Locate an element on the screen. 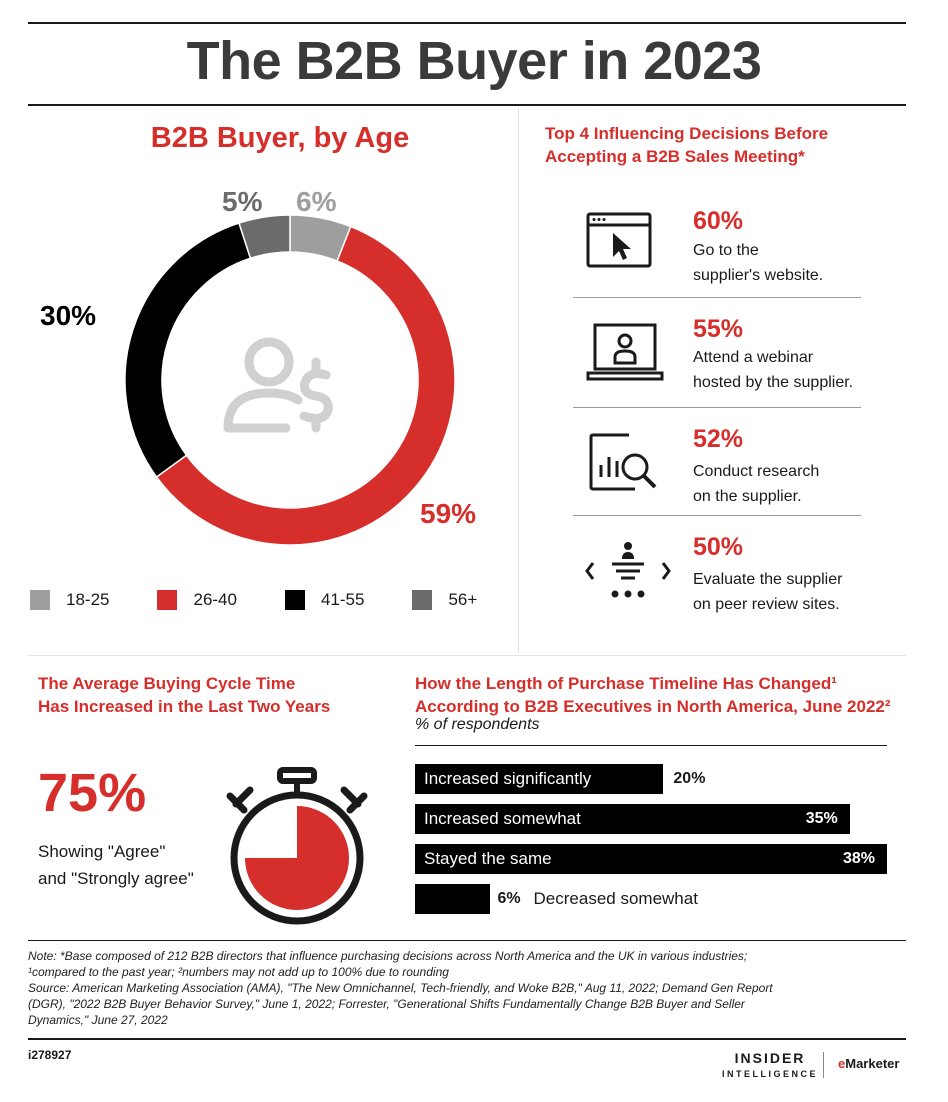  bar-stayed-the-same is located at coordinates (651, 859).